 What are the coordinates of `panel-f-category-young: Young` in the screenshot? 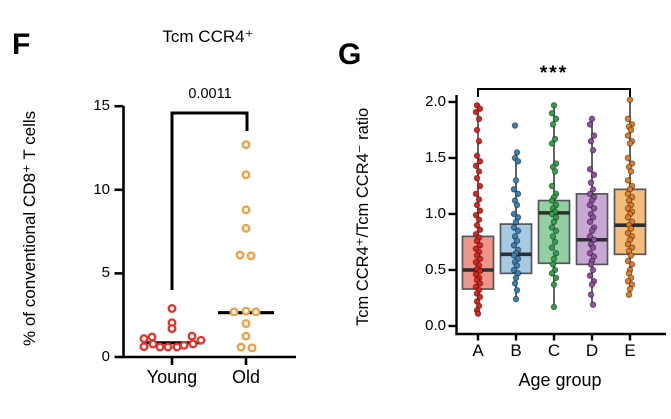 It's located at (172, 377).